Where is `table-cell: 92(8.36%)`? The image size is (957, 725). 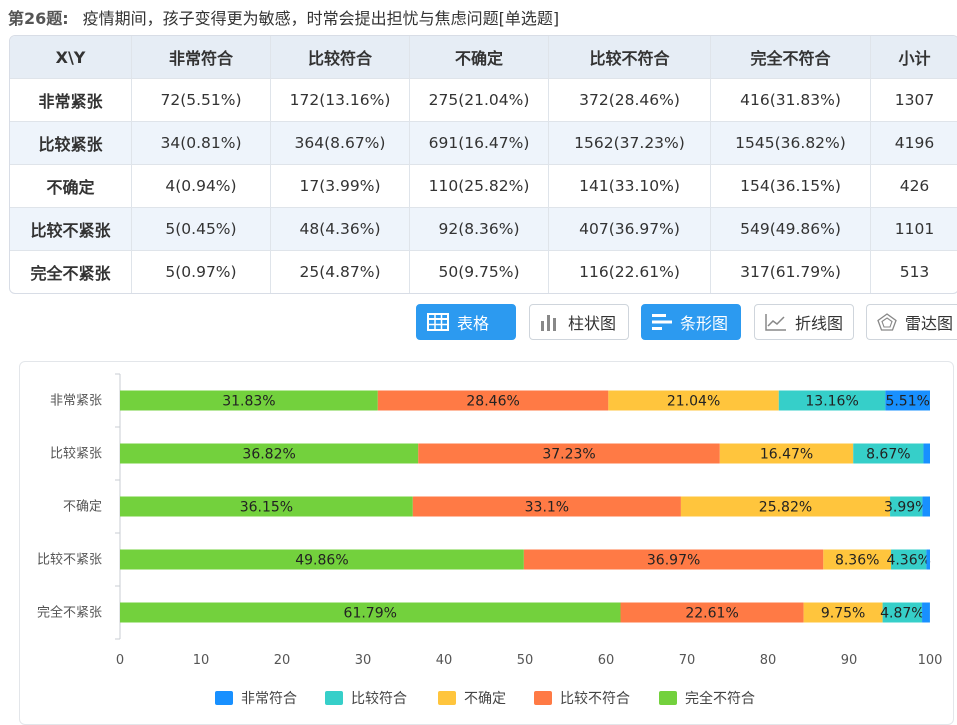 table-cell: 92(8.36%) is located at coordinates (479, 229).